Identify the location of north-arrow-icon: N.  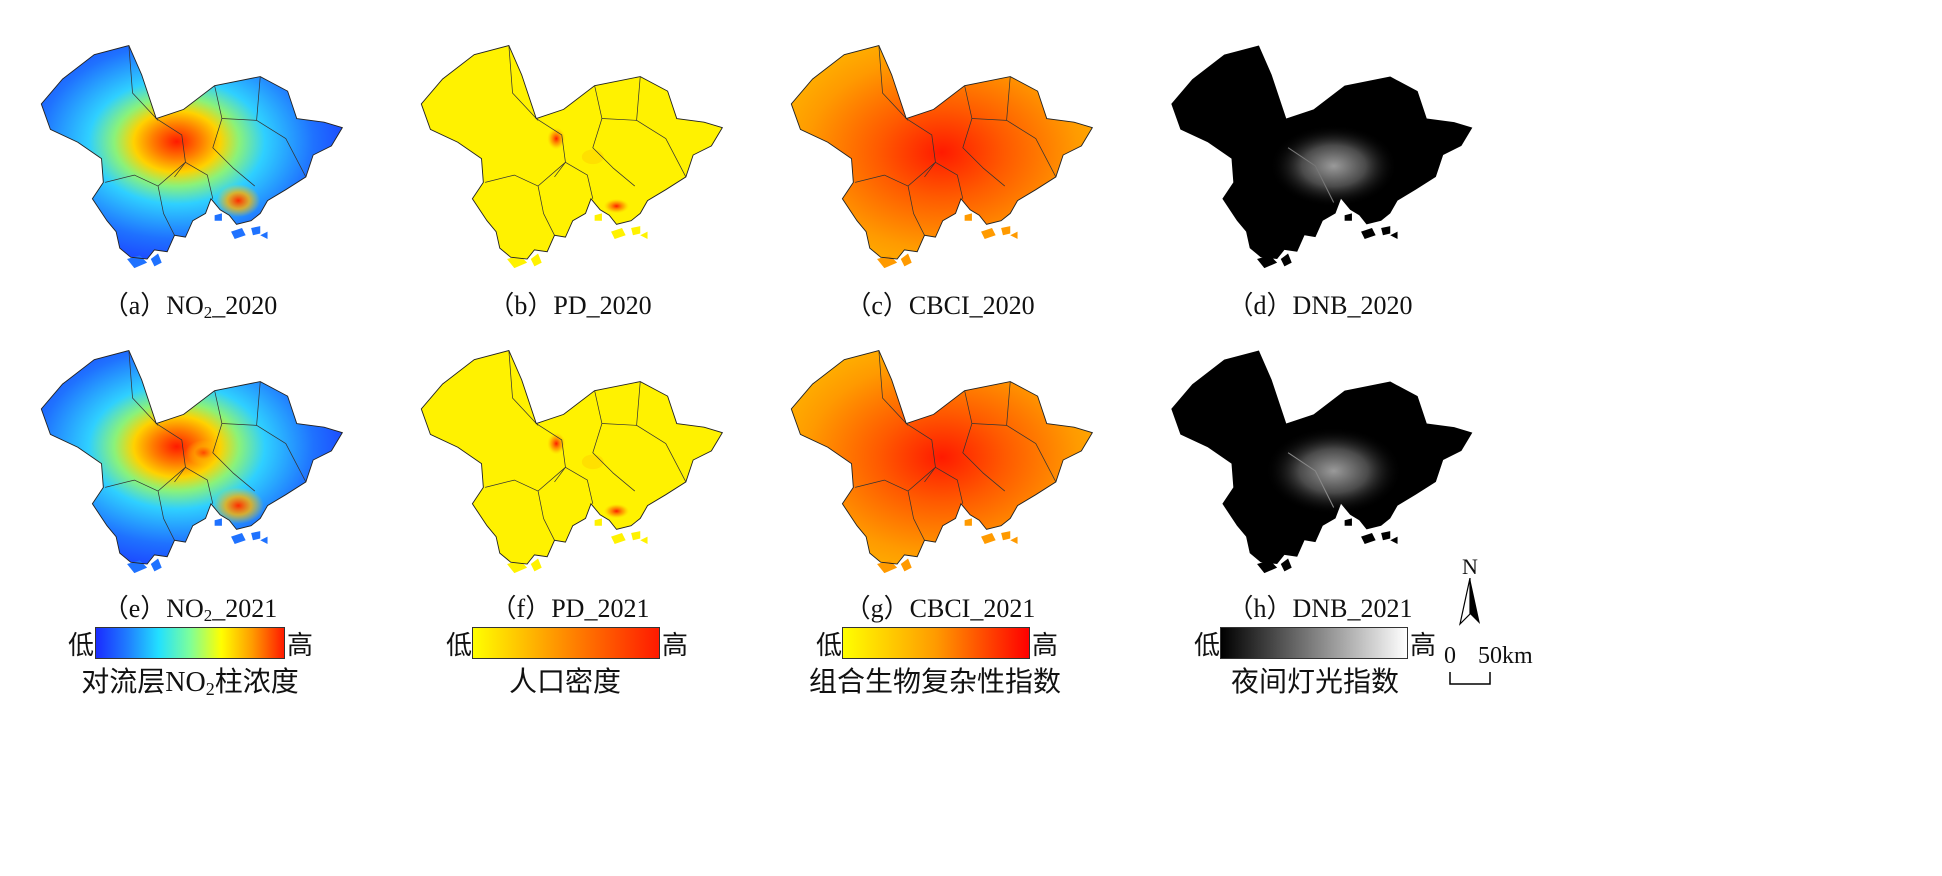
(1470, 593).